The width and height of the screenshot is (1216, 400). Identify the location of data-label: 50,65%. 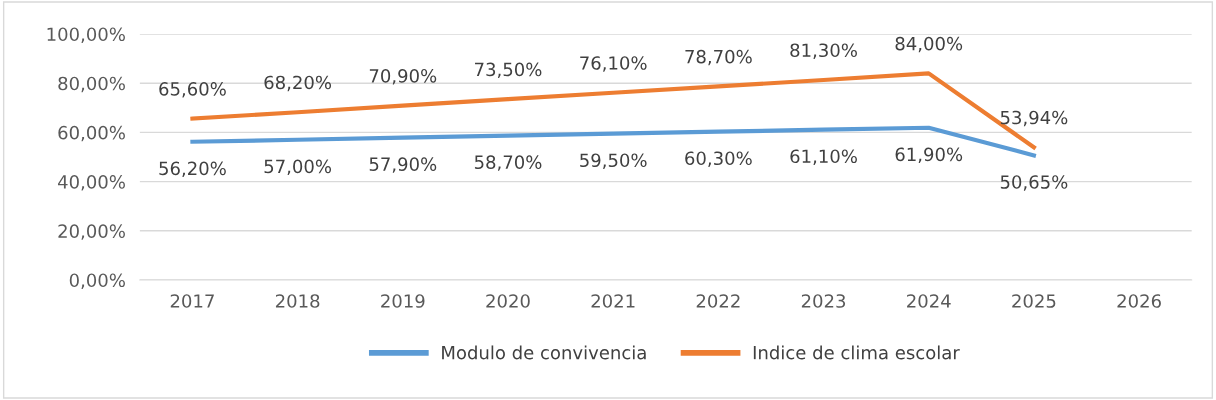
(1034, 183).